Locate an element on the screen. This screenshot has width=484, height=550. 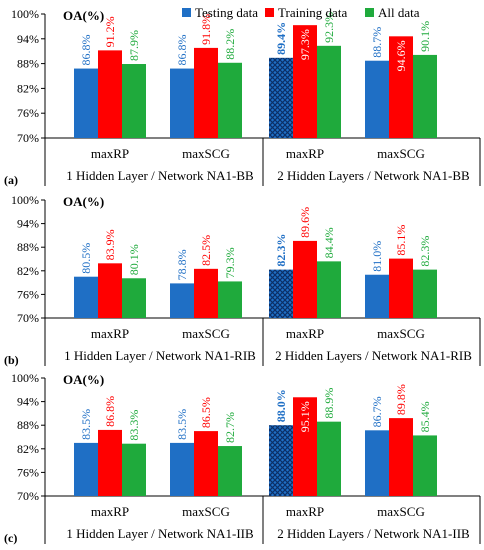
bar-value-label: 83.5% is located at coordinates (182, 424).